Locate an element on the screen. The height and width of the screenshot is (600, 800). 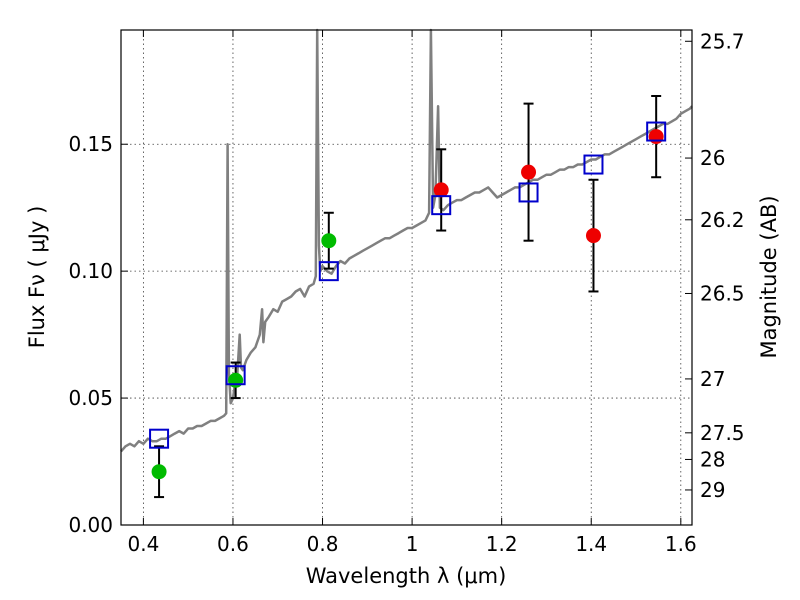
y-axis-label: Flux Fν ( μJy ) is located at coordinates (37, 277).